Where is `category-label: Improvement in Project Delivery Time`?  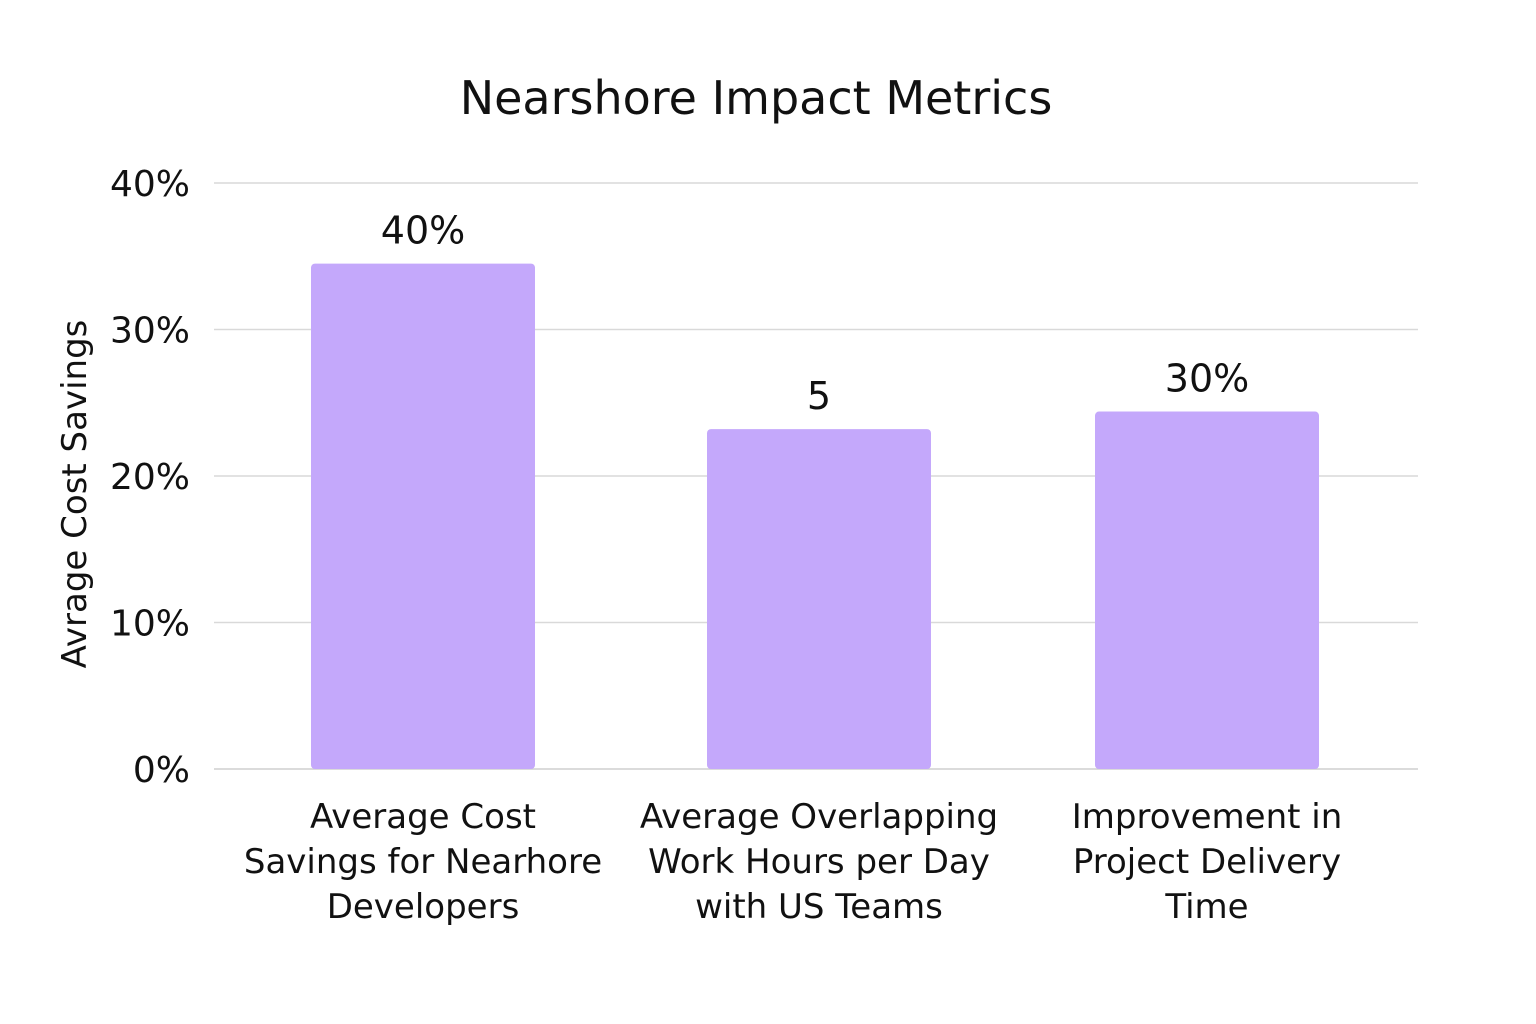
category-label: Improvement in Project Delivery Time is located at coordinates (1207, 862).